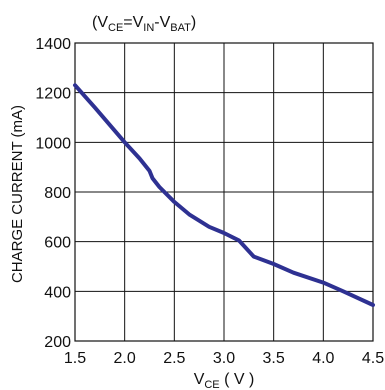 This screenshot has height=390, width=385. What do you see at coordinates (57, 243) in the screenshot?
I see `y-tick-label: 600` at bounding box center [57, 243].